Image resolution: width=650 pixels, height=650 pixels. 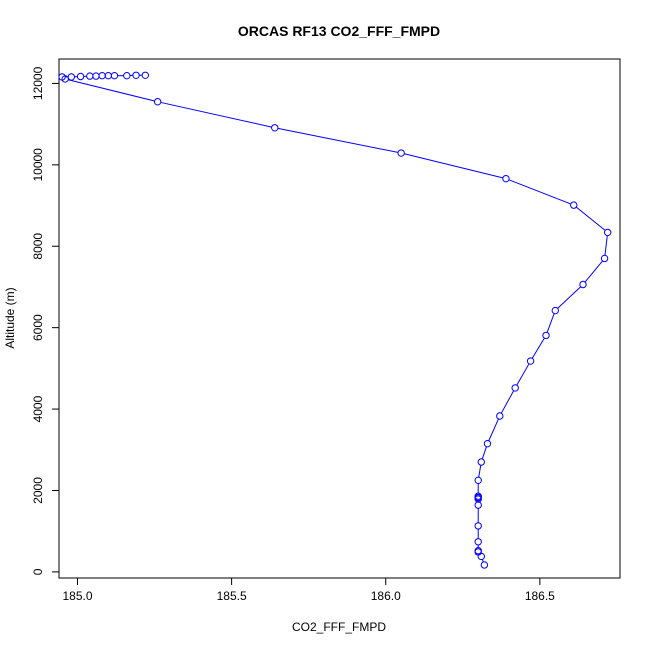 I want to click on x-tick-label: 186.5, so click(x=540, y=596).